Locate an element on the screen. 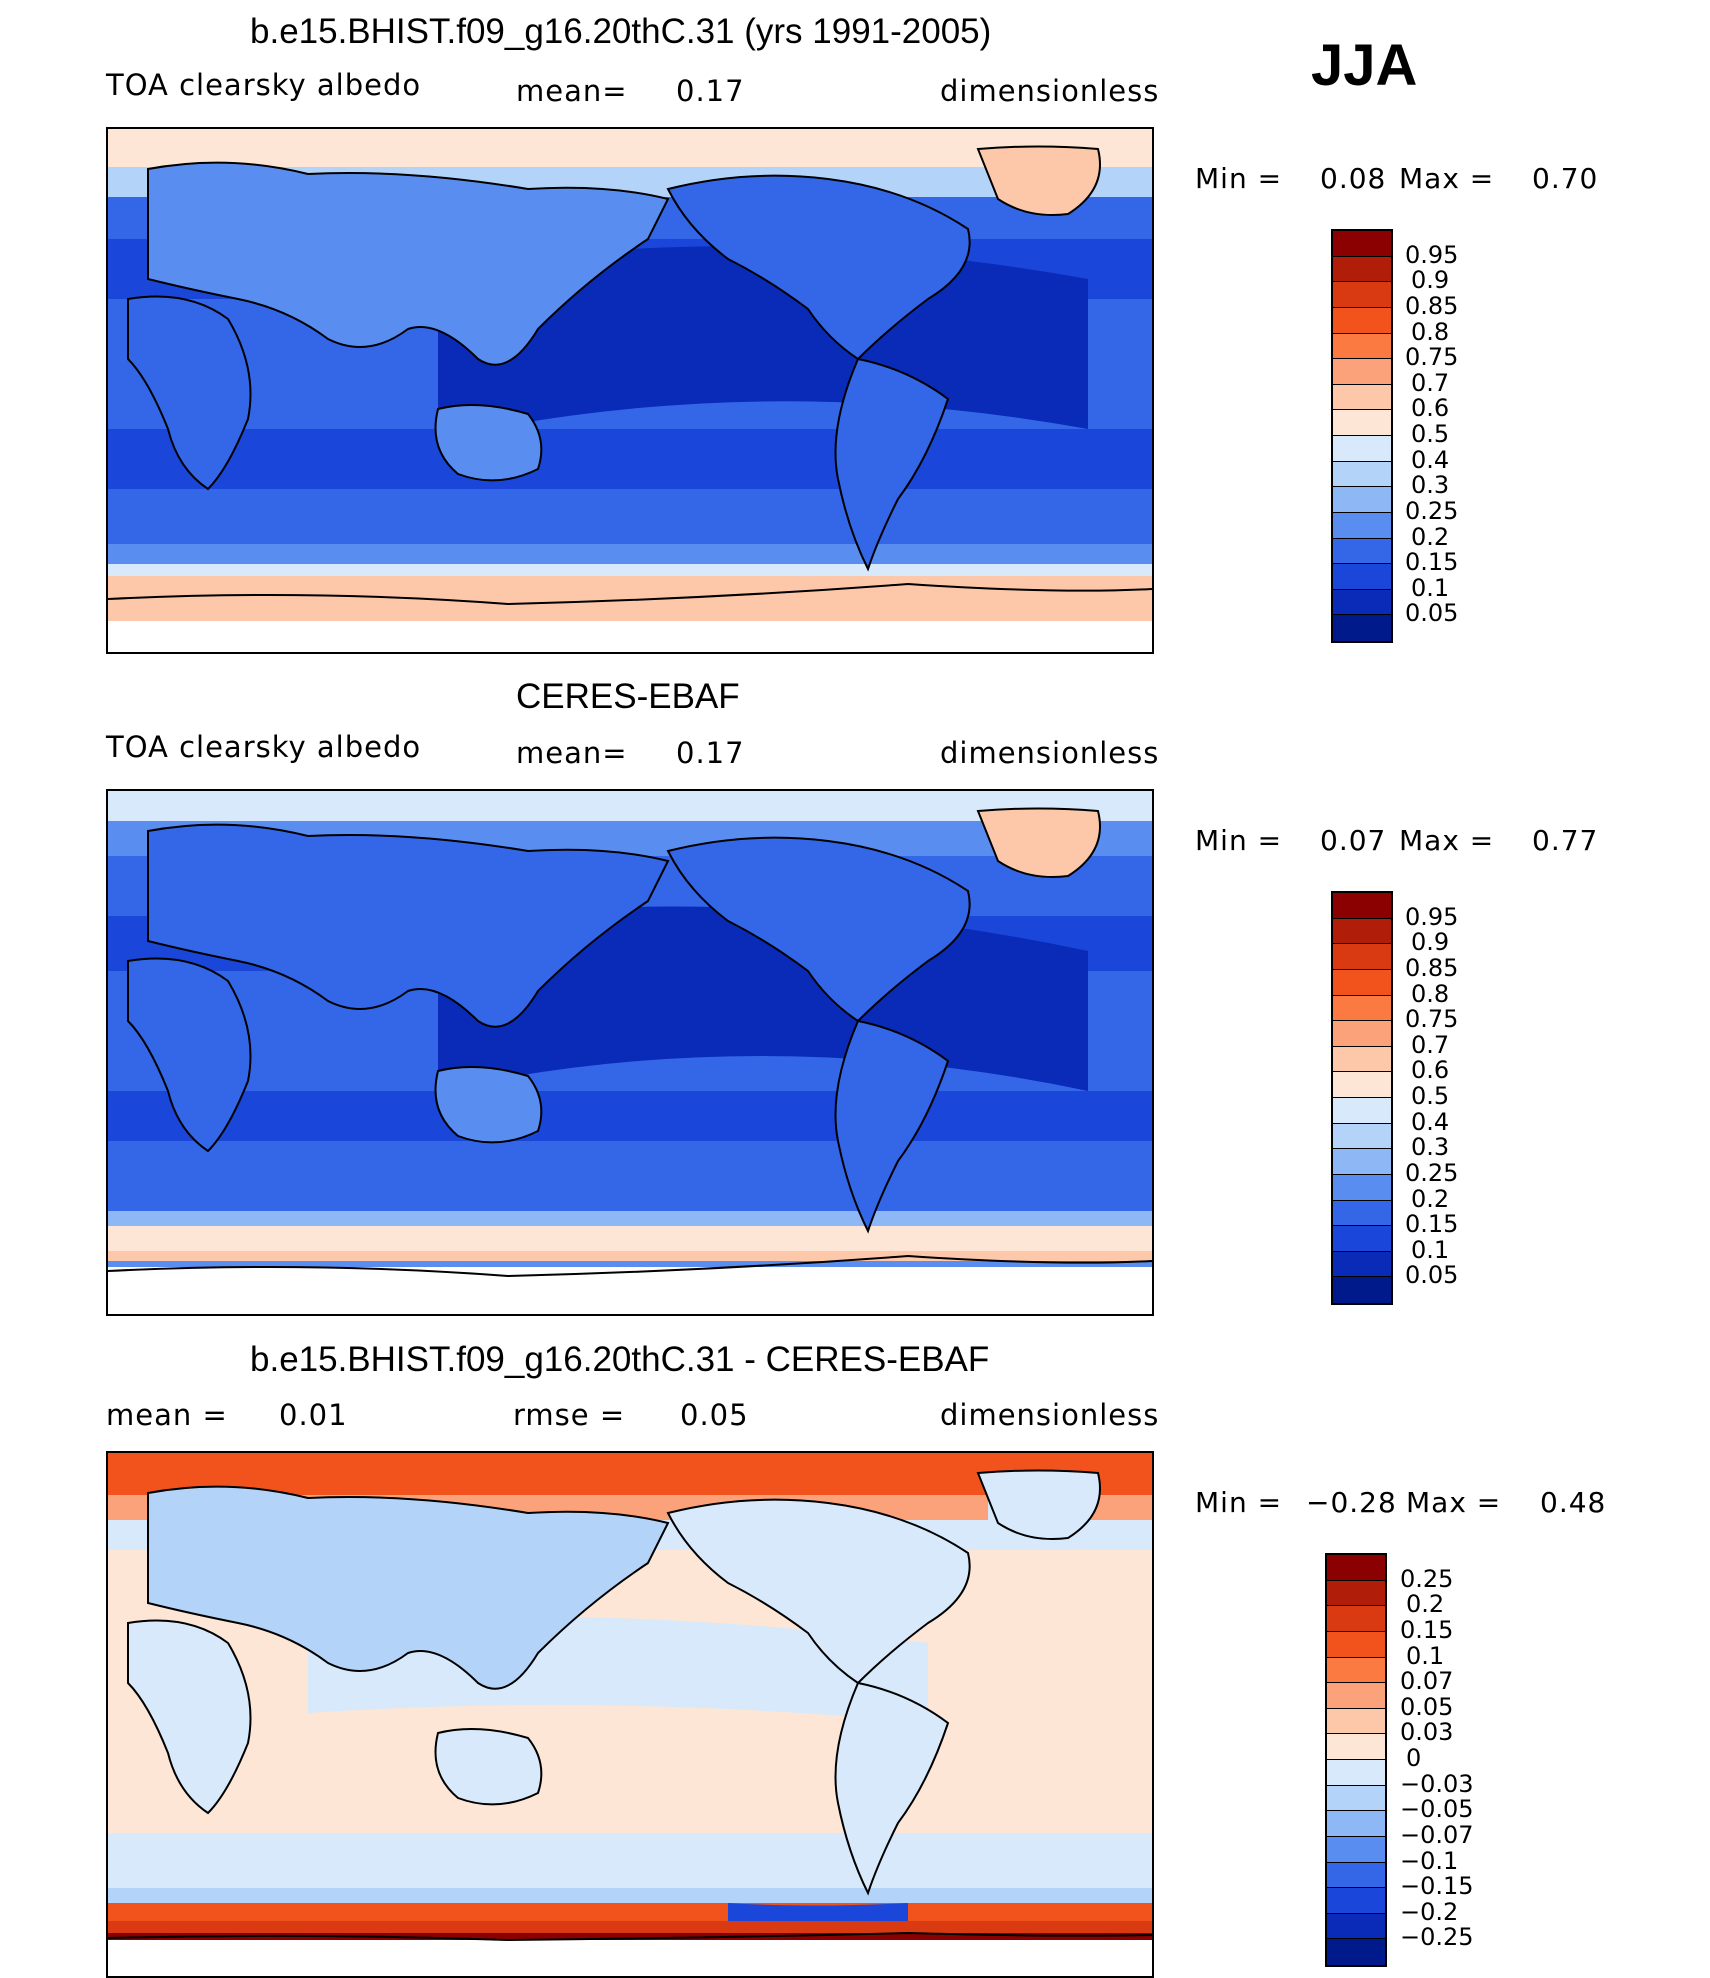  panel-3-min-value: −0.28 is located at coordinates (1351, 1502).